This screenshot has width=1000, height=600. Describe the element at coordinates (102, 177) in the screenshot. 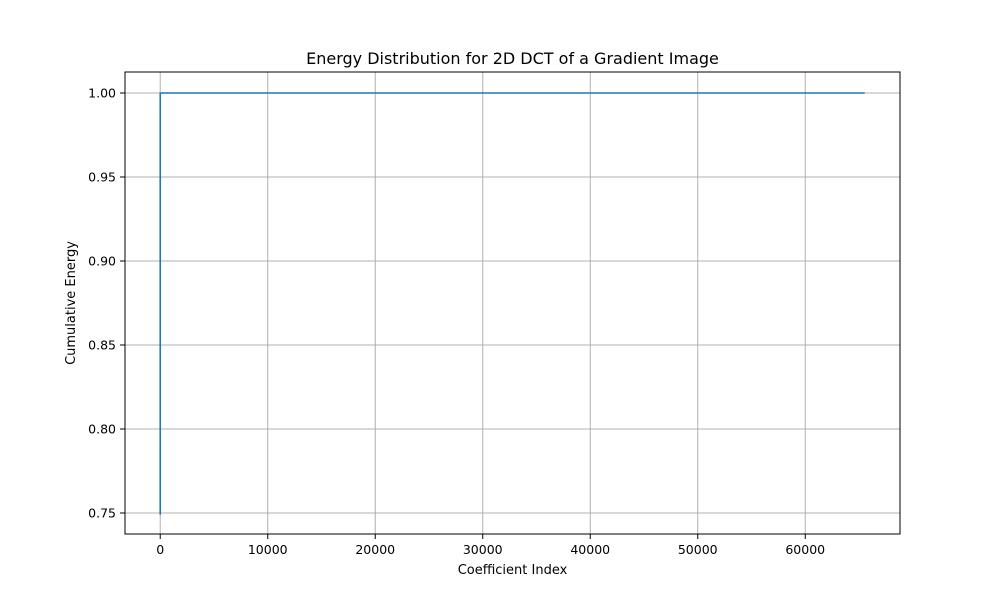

I see `y-tick-label: 0.95` at that location.